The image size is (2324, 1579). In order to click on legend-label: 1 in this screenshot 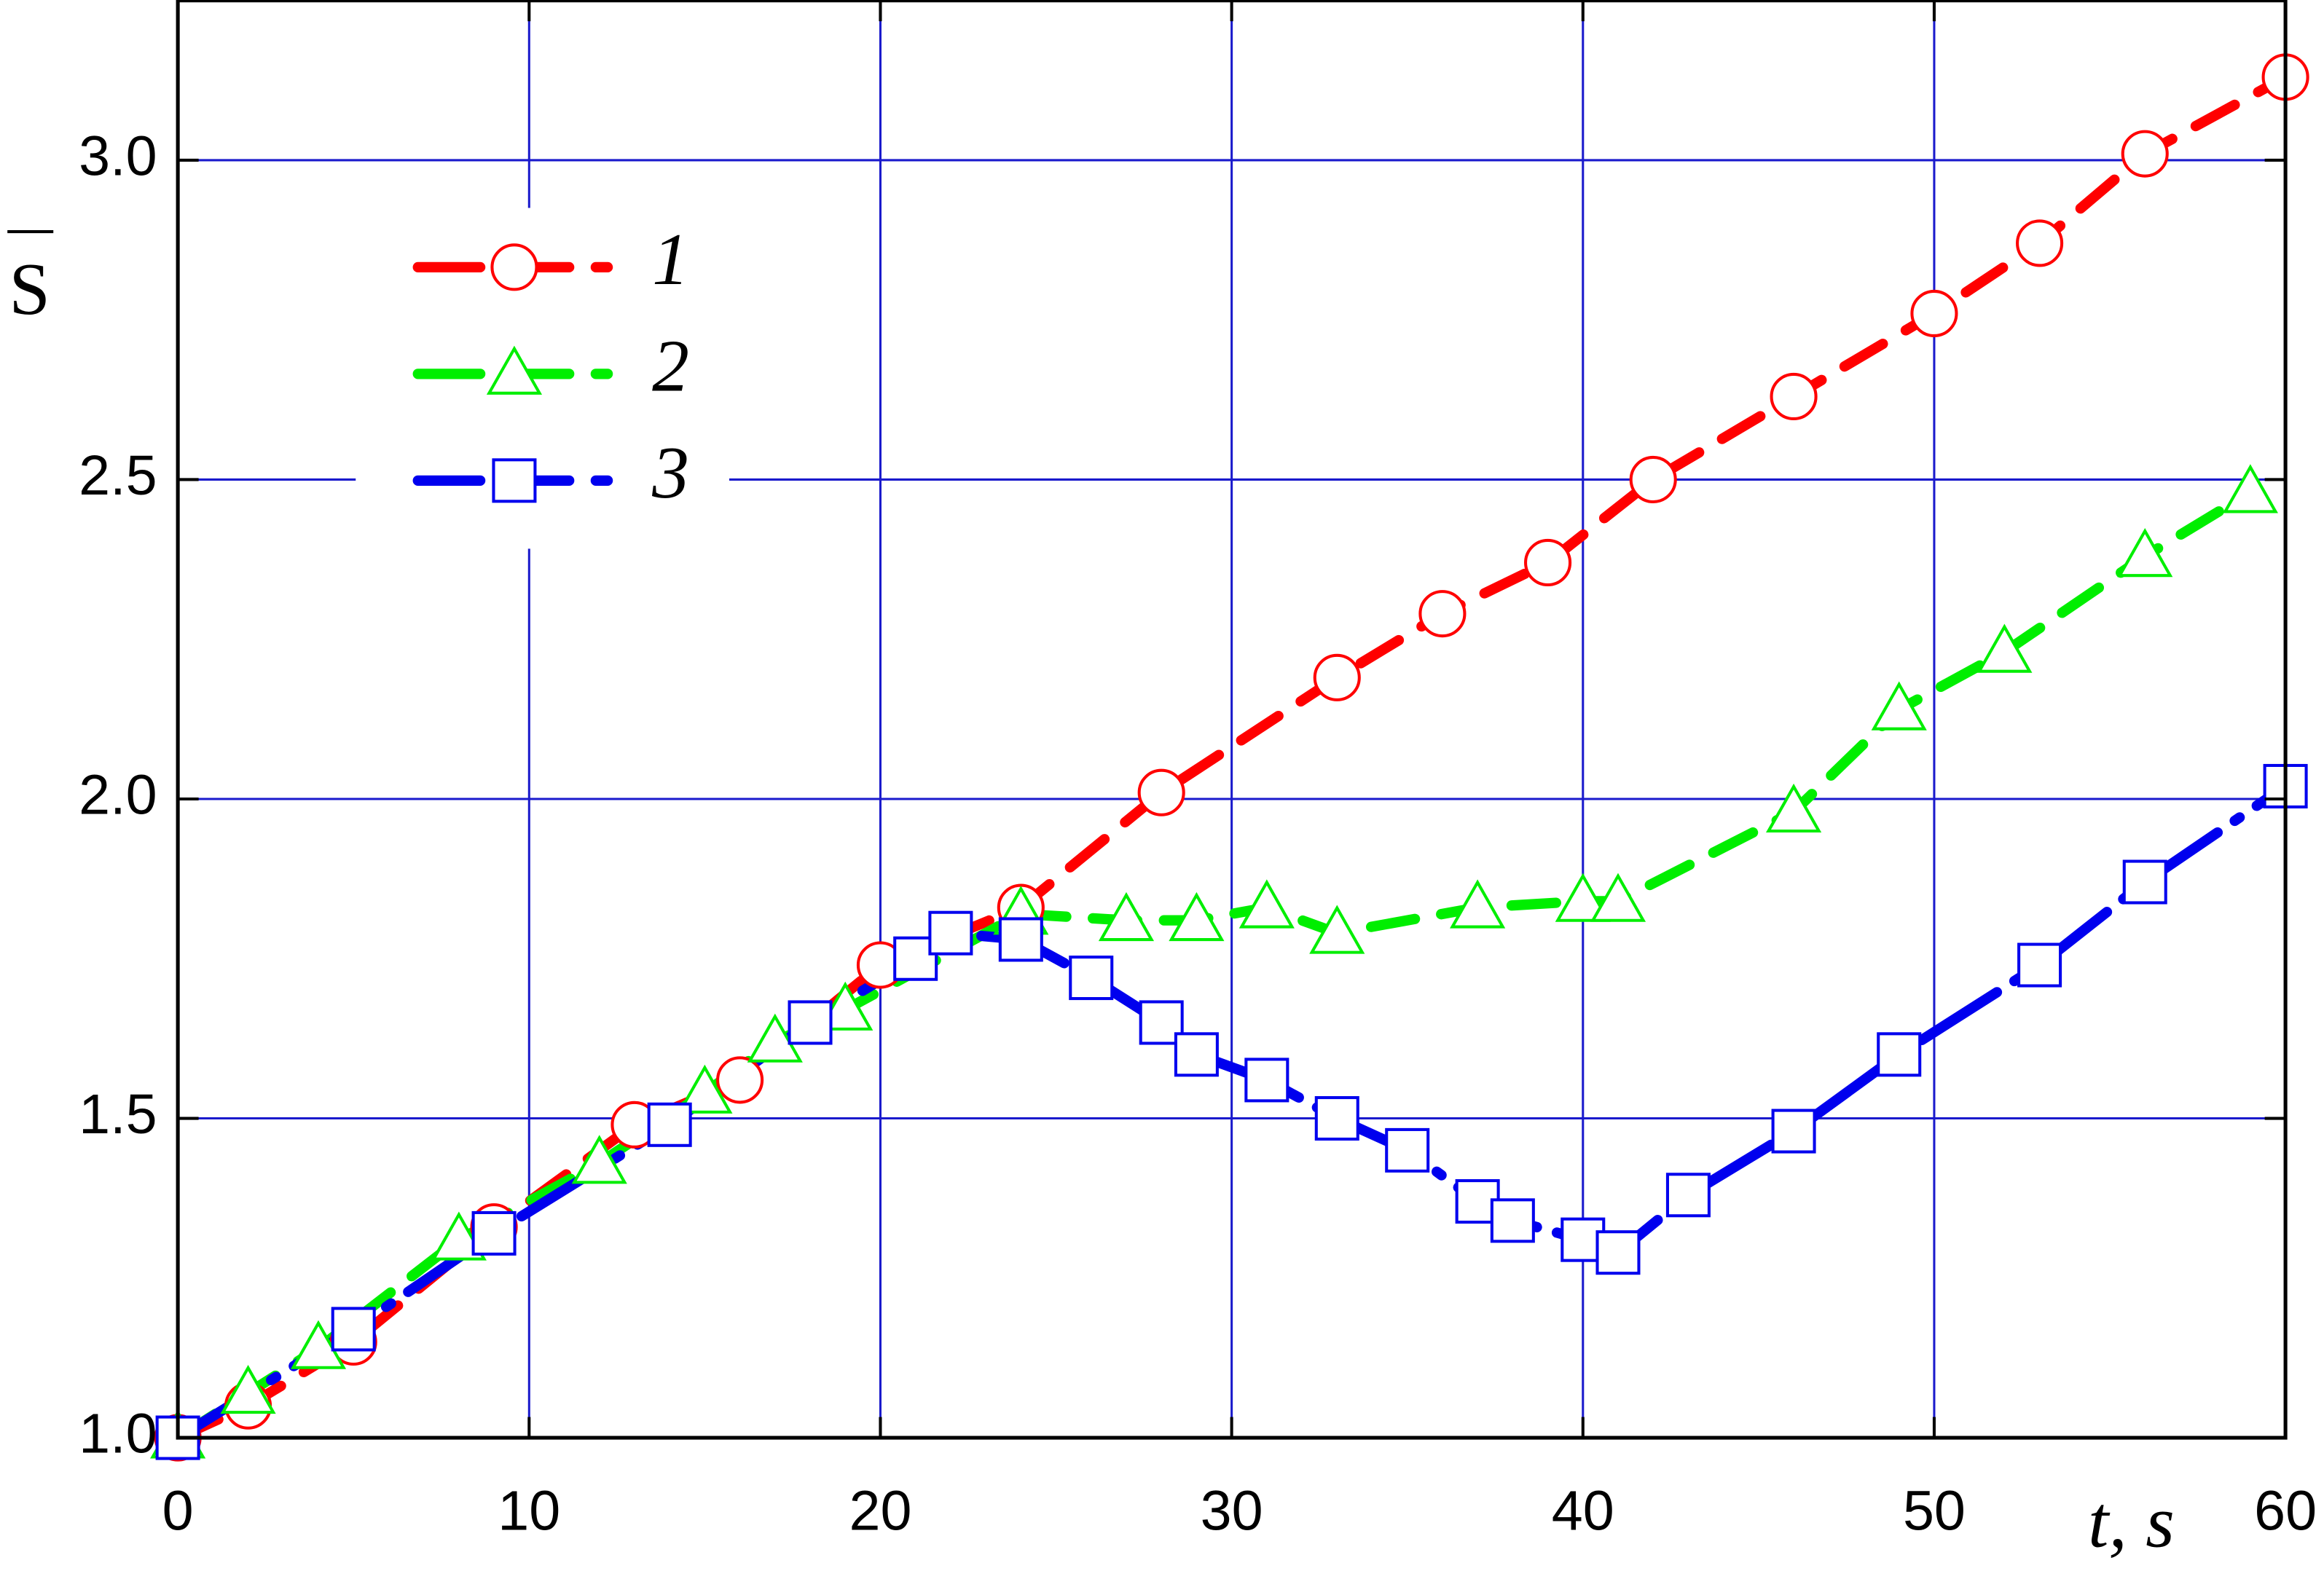, I will do `click(670, 259)`.